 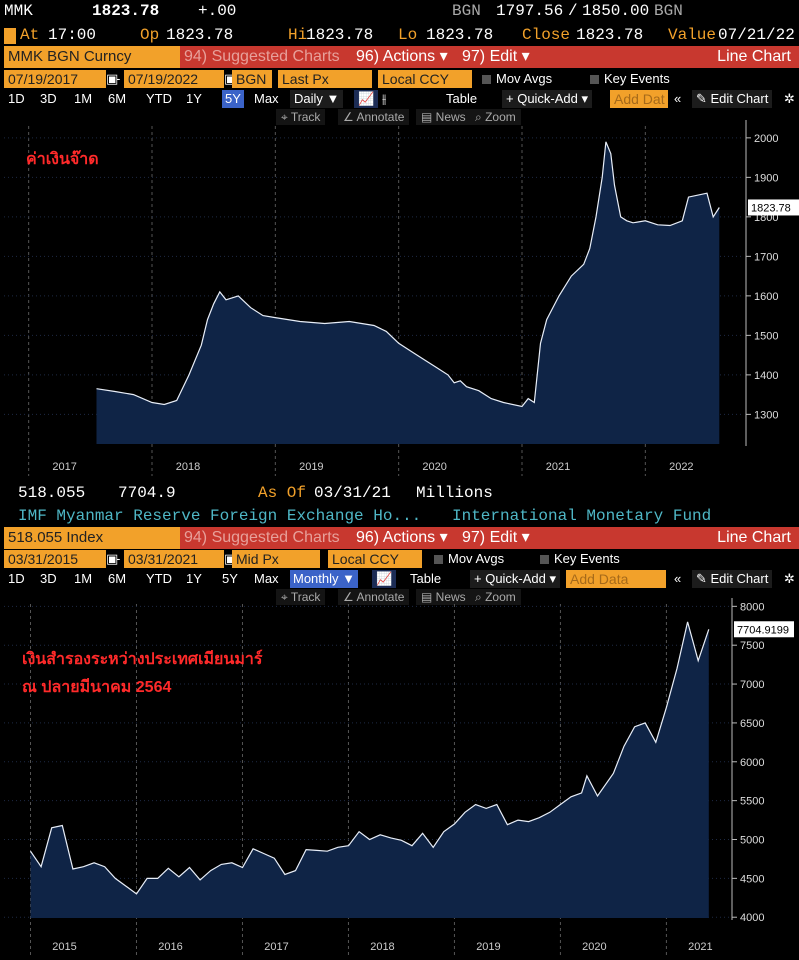 What do you see at coordinates (380, 117) in the screenshot?
I see `tool-label: Annotate` at bounding box center [380, 117].